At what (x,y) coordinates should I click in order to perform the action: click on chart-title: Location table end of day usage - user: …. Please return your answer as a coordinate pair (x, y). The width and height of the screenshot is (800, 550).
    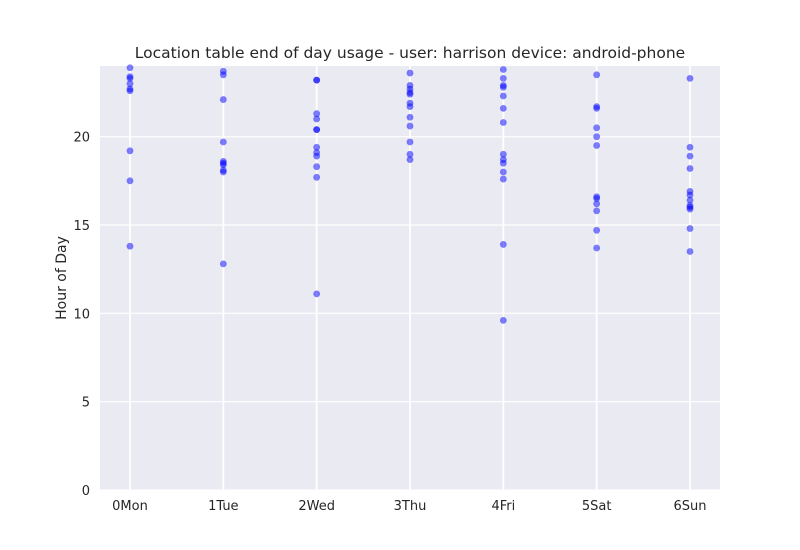
    Looking at the image, I should click on (410, 53).